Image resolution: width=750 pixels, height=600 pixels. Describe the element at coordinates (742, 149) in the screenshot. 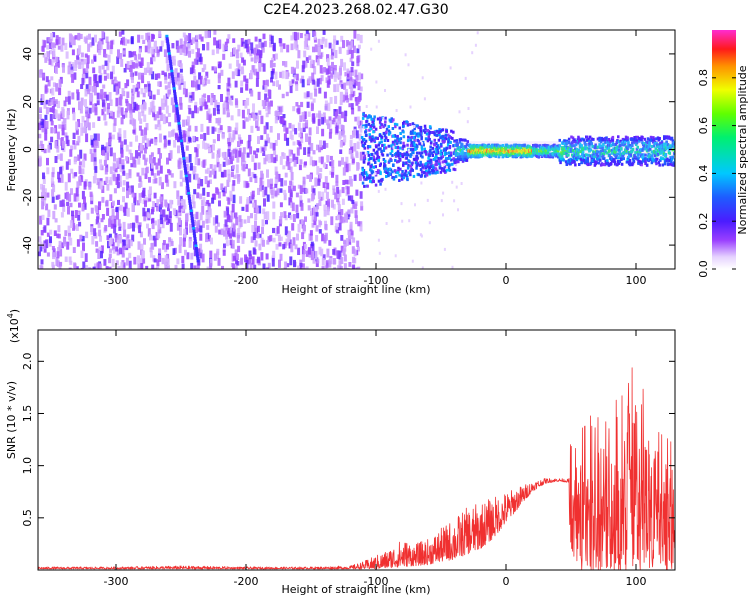

I see `colorbar-label: Normalized spectral amplitude` at that location.